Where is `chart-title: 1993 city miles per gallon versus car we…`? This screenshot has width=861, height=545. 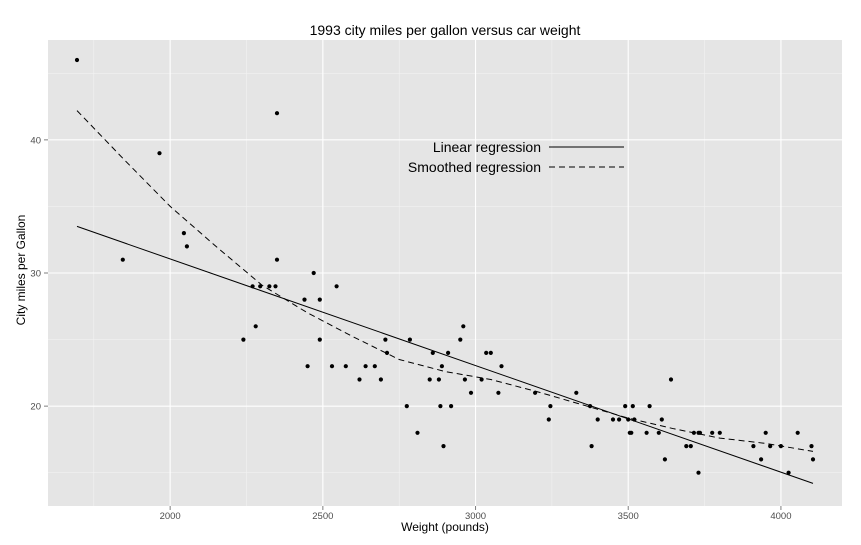 chart-title: 1993 city miles per gallon versus car we… is located at coordinates (445, 30).